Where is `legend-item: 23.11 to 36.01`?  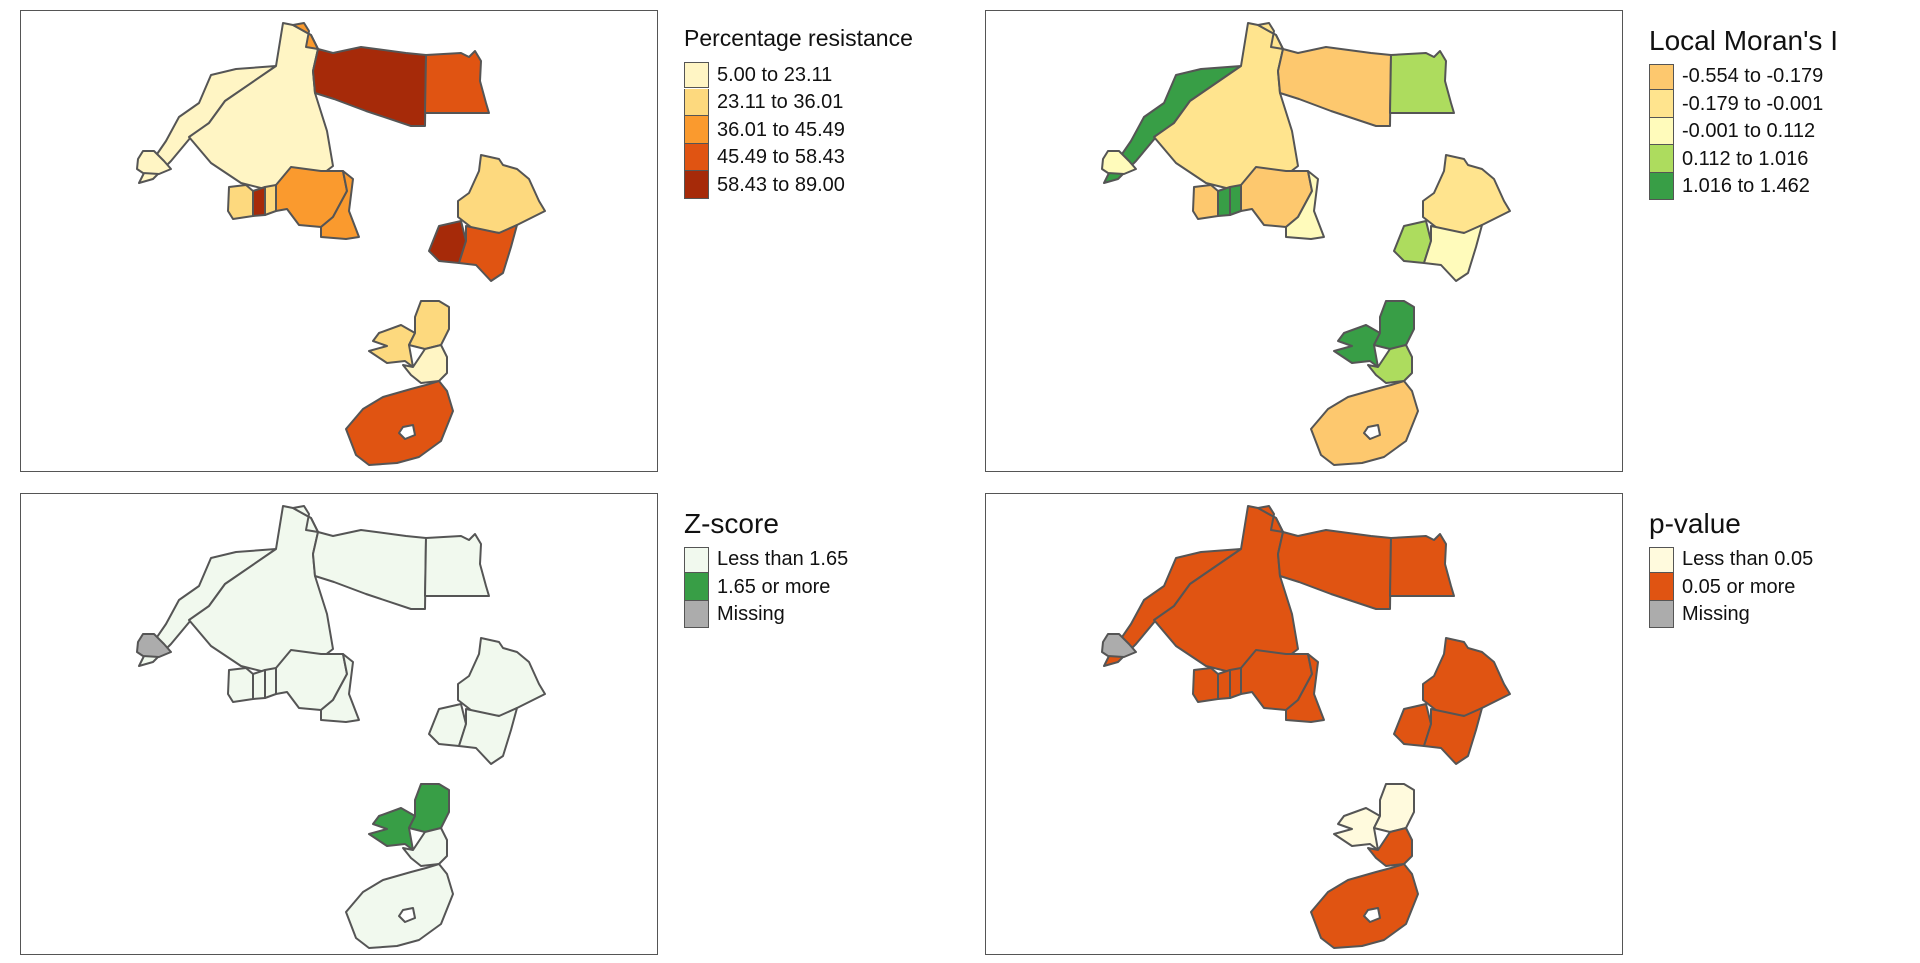
legend-item: 23.11 to 36.01 is located at coordinates (798, 102).